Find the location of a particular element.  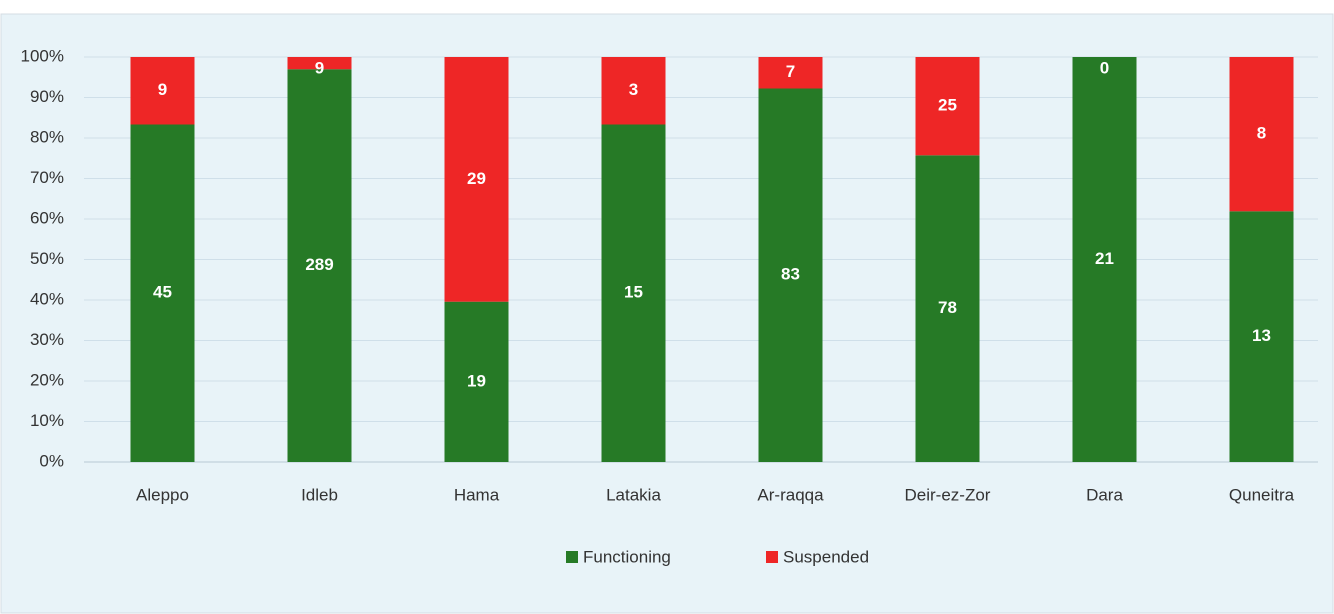

value-label: 29 is located at coordinates (476, 178).